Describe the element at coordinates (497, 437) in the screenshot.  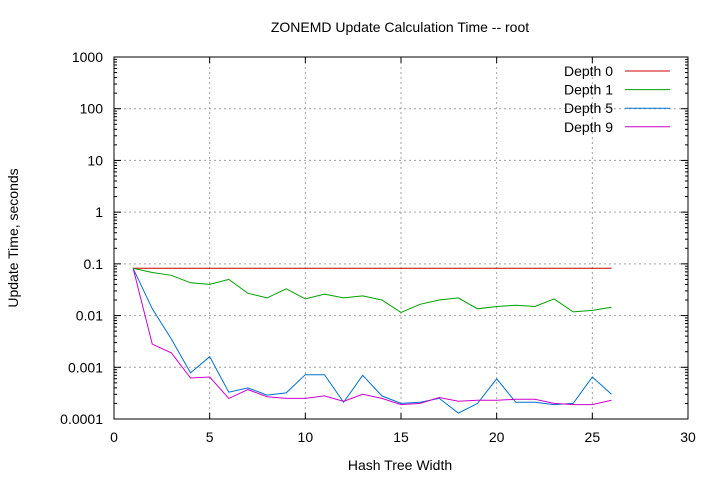
I see `x-tick-label: 20` at that location.